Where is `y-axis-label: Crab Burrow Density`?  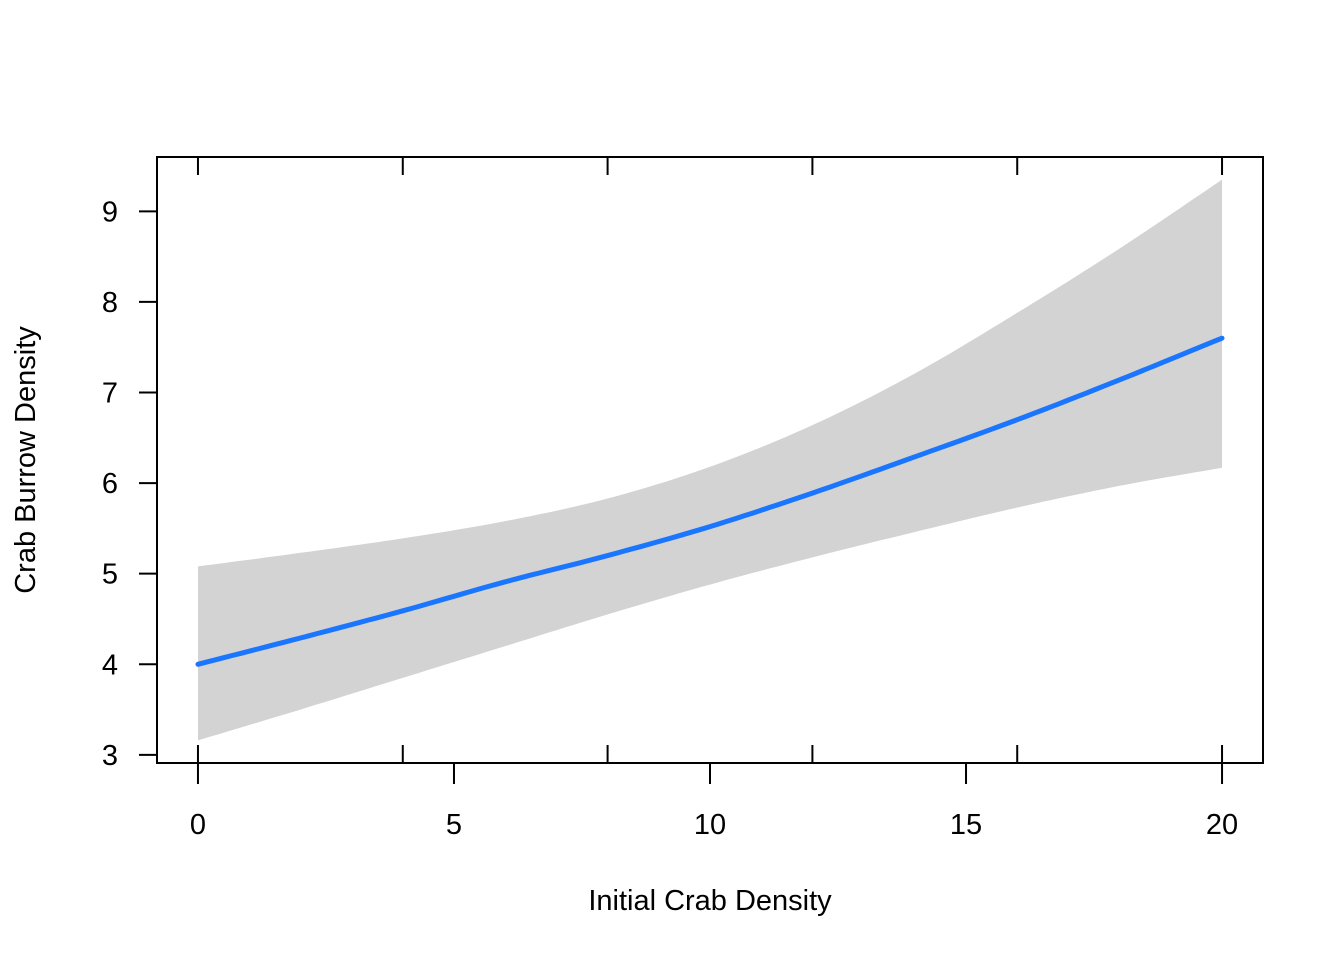 y-axis-label: Crab Burrow Density is located at coordinates (26, 460).